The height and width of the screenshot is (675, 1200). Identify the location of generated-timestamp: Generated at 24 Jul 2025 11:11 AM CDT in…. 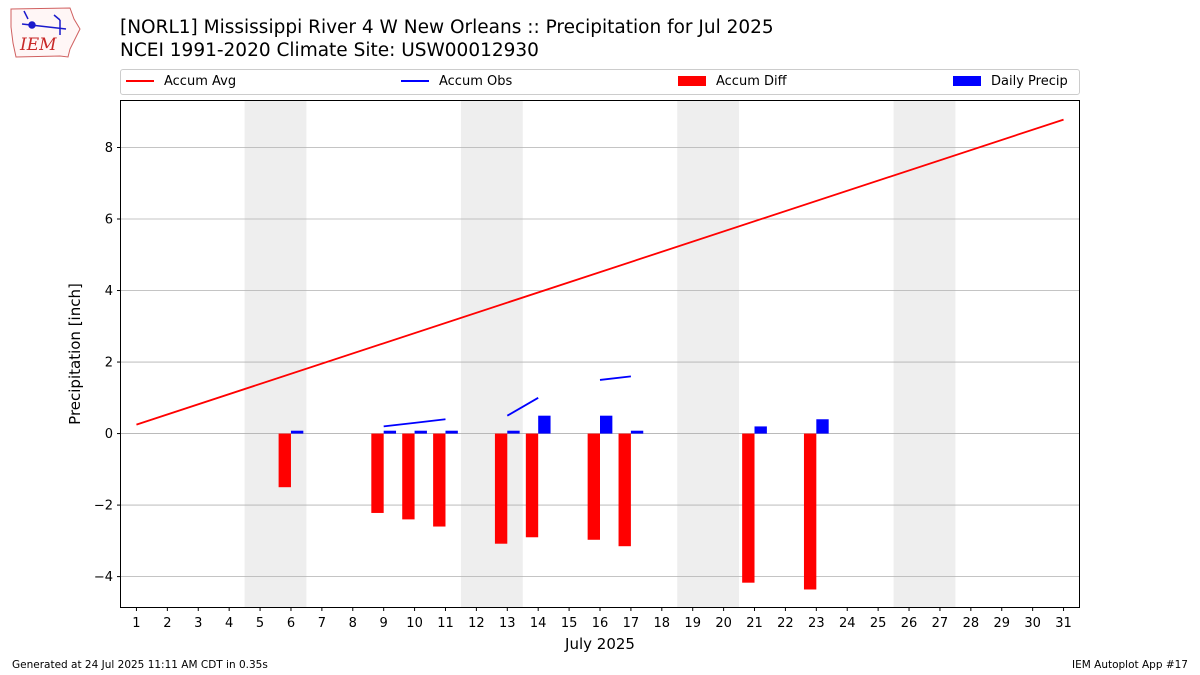
(140, 665).